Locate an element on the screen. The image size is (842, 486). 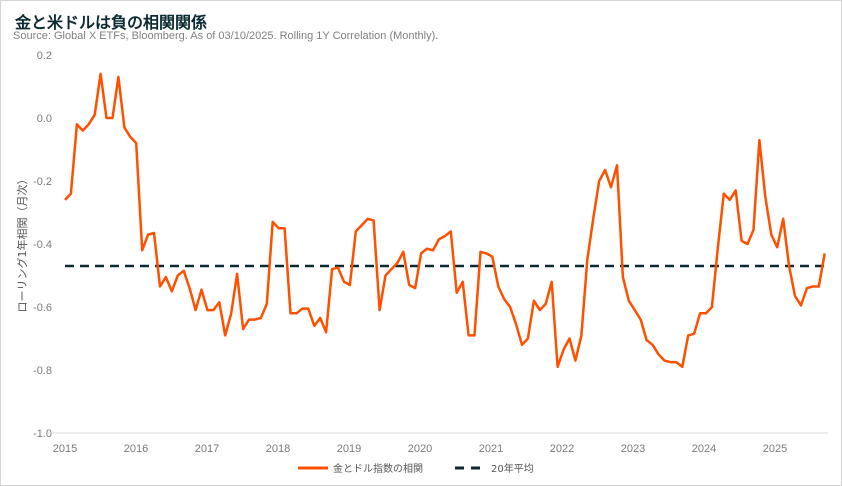
y-tick-label: -0.8 is located at coordinates (42, 371).